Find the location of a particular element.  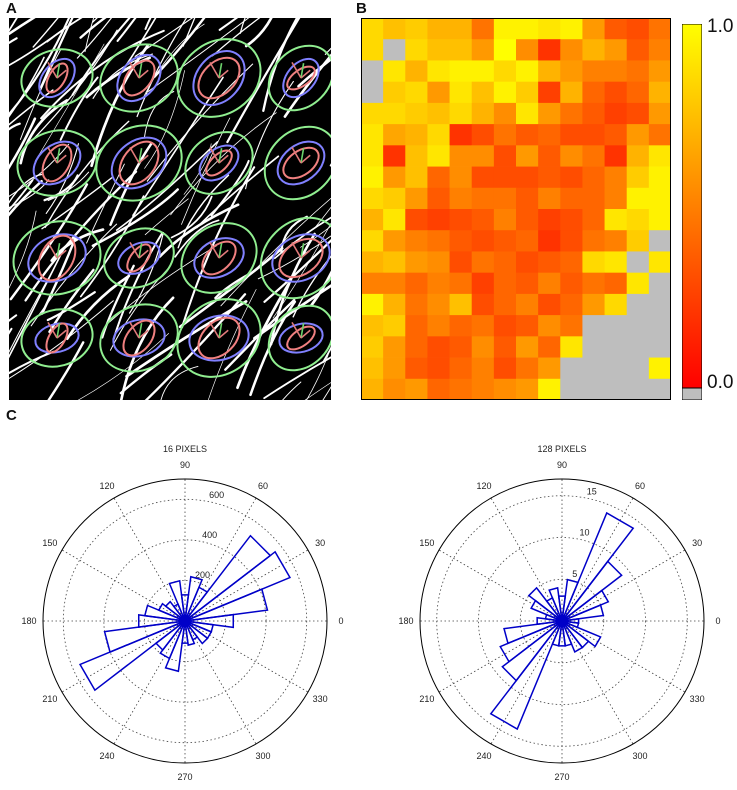

polar-angle-label: 180 is located at coordinates (405, 621).